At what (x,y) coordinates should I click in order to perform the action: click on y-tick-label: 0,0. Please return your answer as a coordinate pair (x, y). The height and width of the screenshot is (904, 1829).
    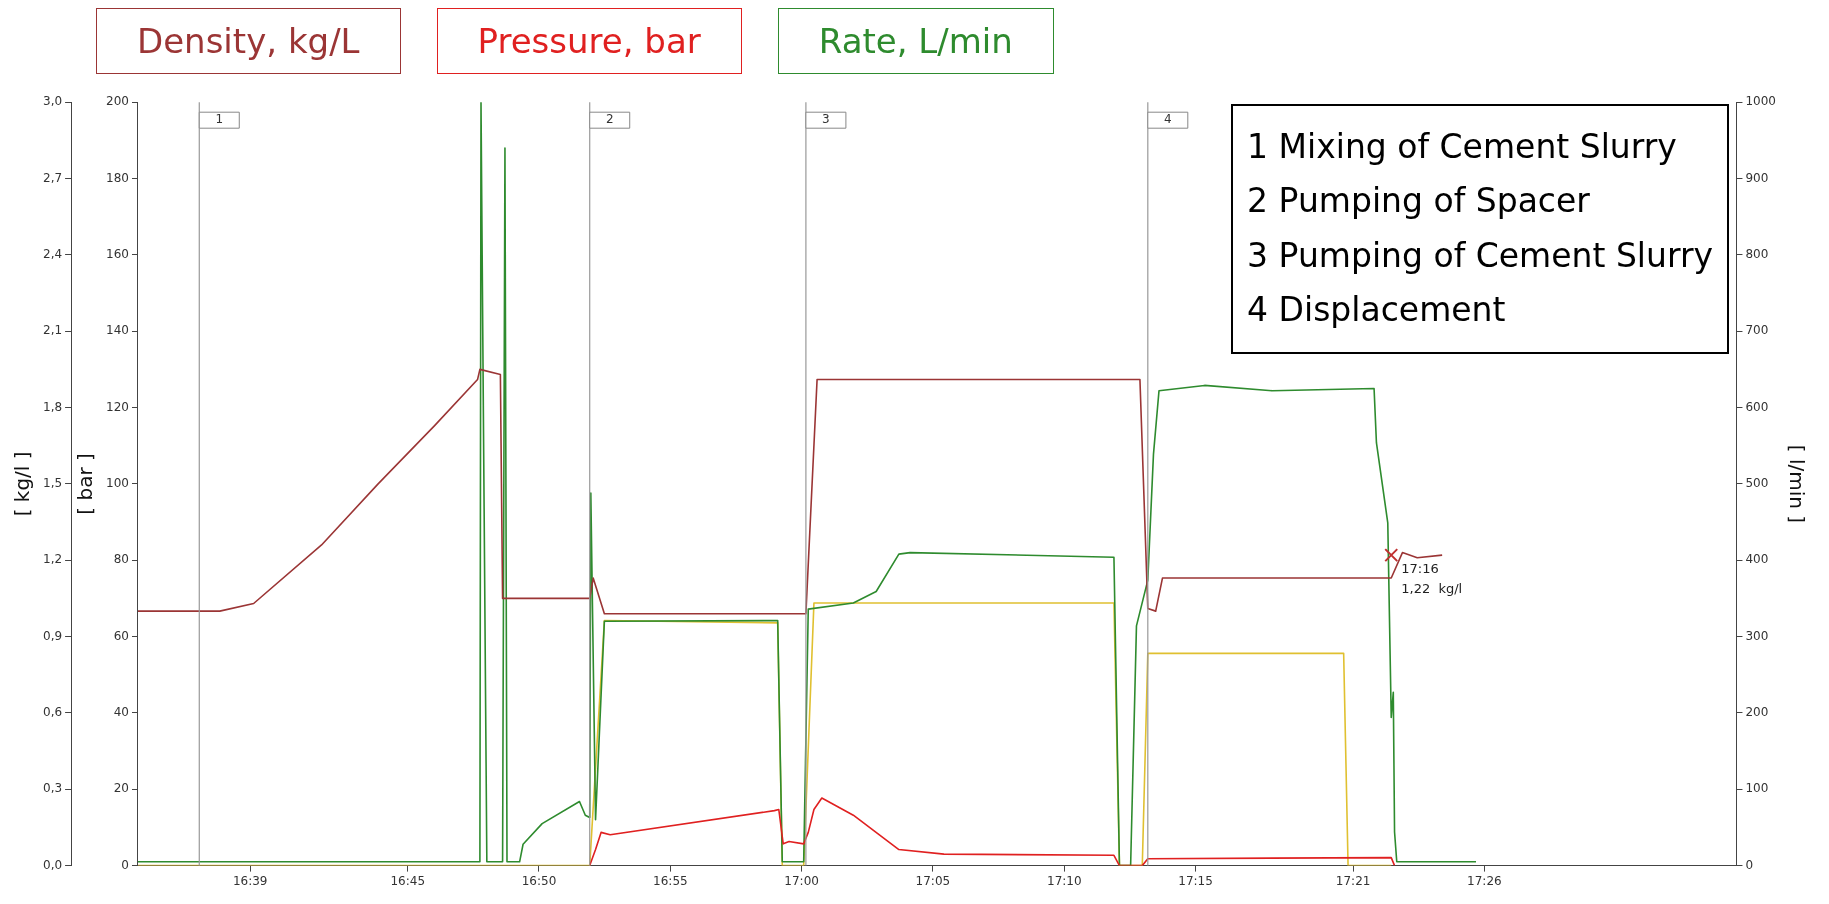
    Looking at the image, I should click on (52, 864).